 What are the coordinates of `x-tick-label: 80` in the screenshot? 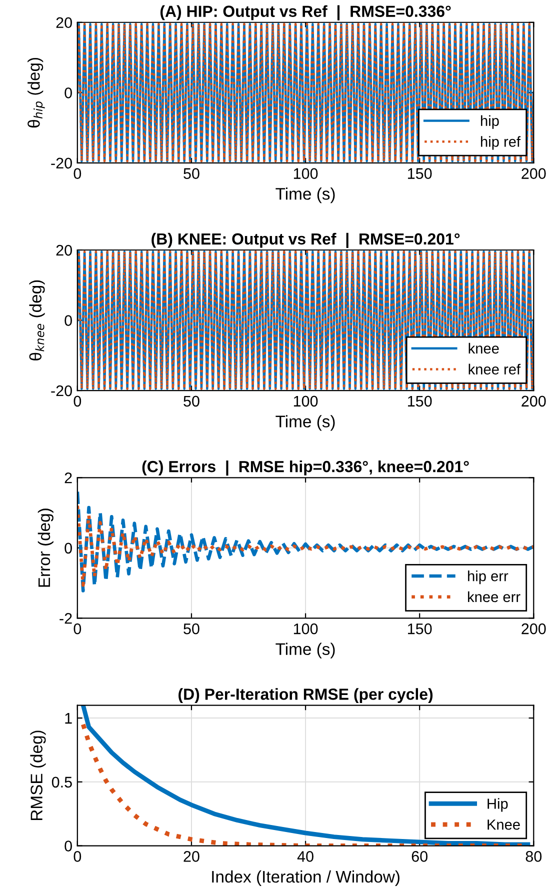 It's located at (534, 856).